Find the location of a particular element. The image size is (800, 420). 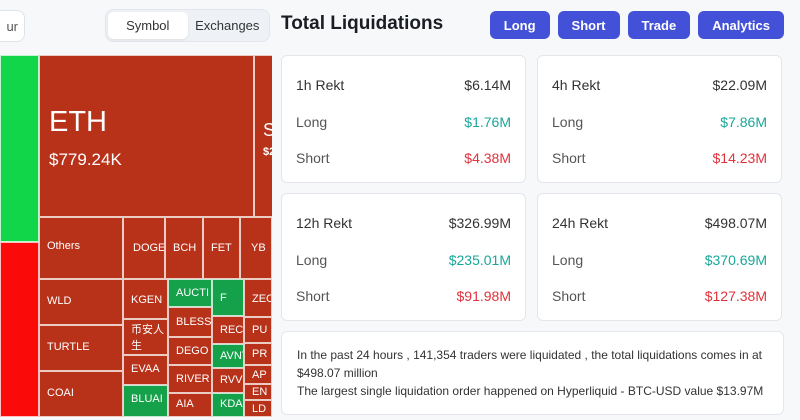

page-title: Total Liquidations is located at coordinates (362, 23).